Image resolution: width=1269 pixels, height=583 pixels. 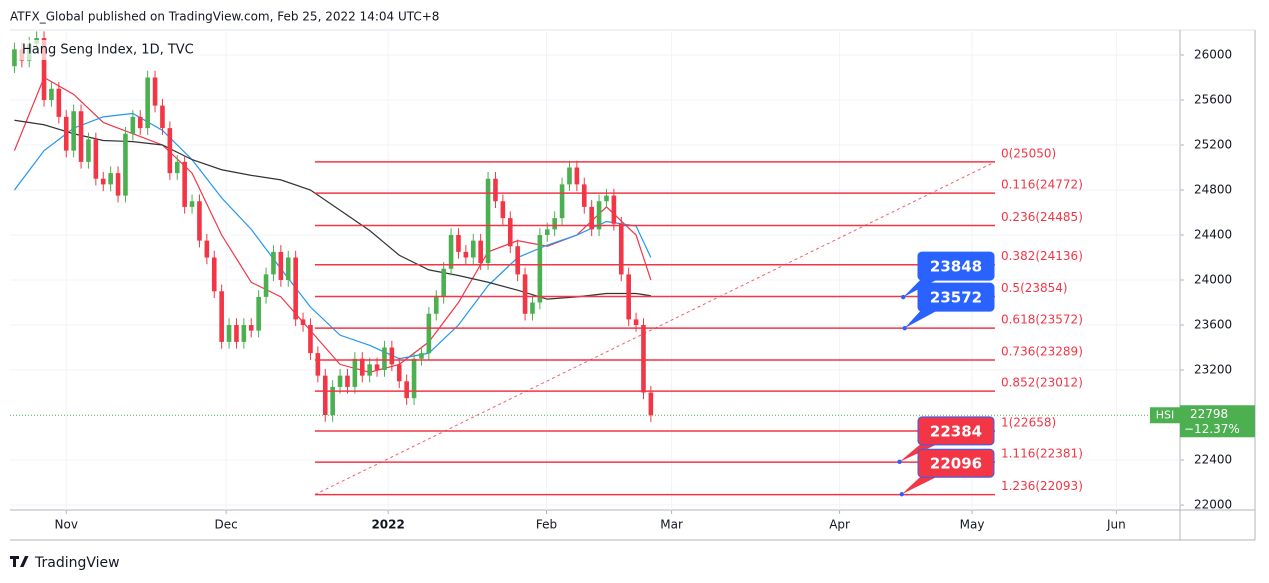 What do you see at coordinates (1213, 190) in the screenshot?
I see `y-tick-label: 24800` at bounding box center [1213, 190].